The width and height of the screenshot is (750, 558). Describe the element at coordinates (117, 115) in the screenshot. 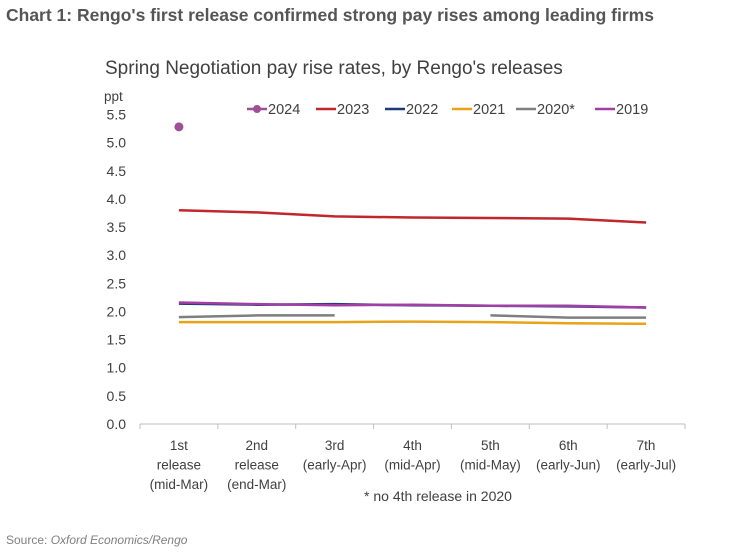

I see `y-tick-label: 5.5` at that location.